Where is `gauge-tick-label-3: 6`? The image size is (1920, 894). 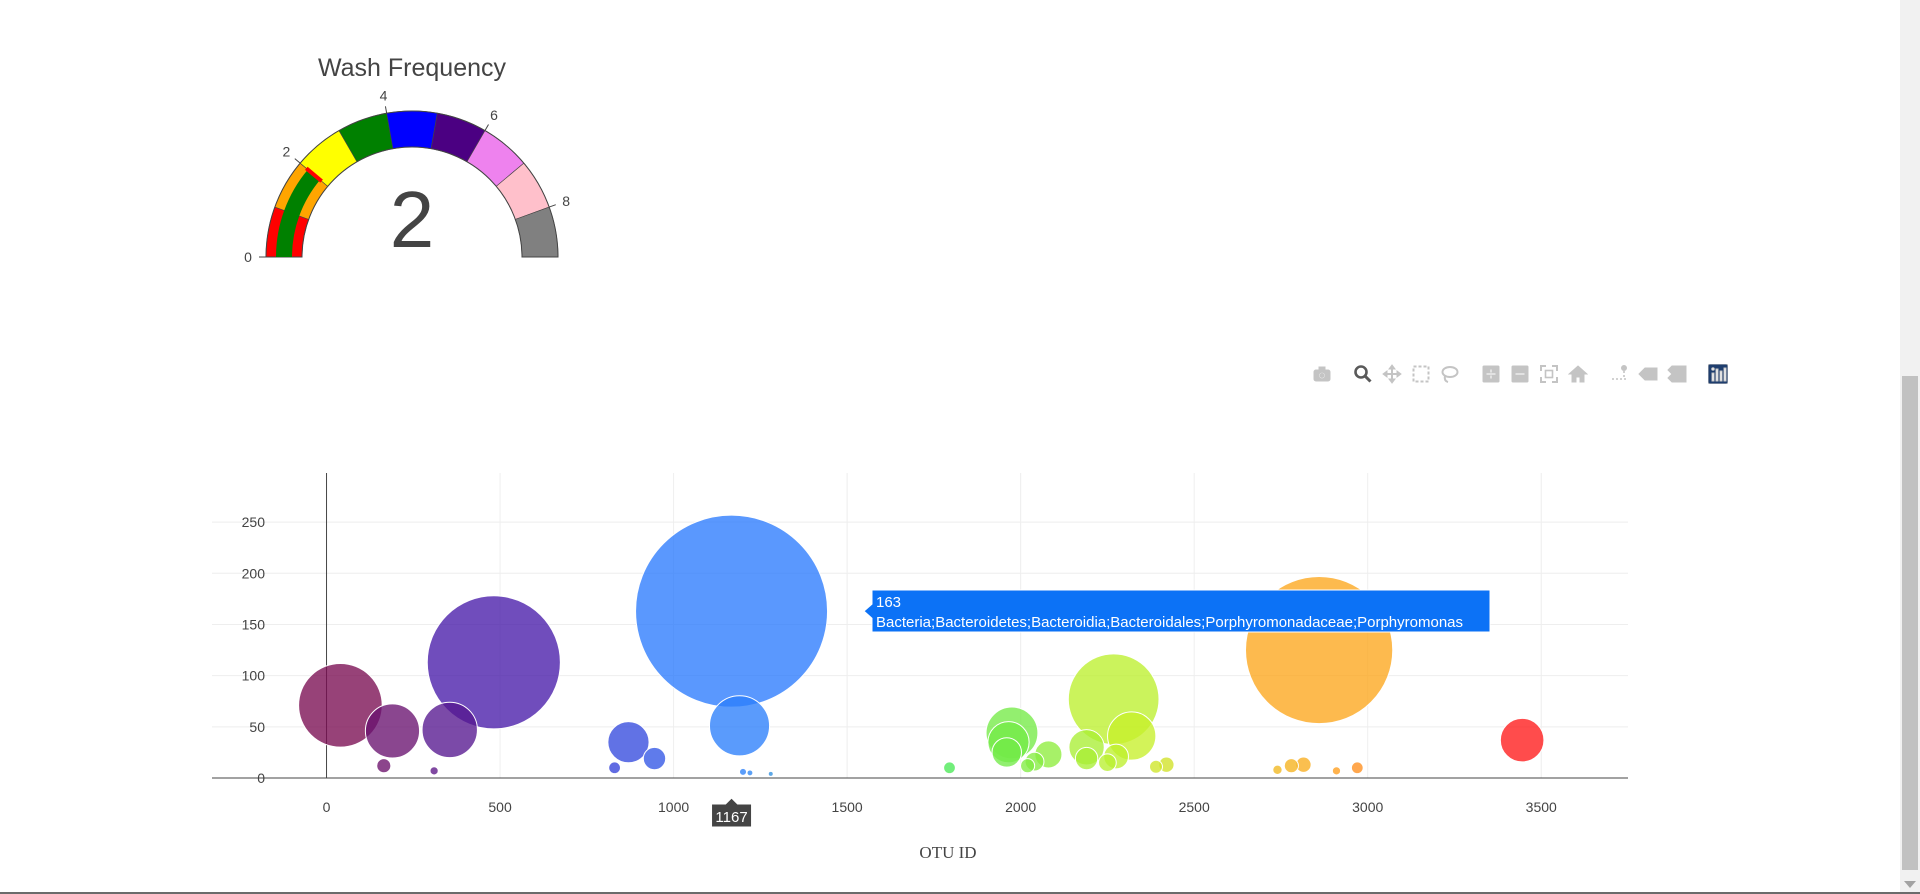 gauge-tick-label-3: 6 is located at coordinates (494, 115).